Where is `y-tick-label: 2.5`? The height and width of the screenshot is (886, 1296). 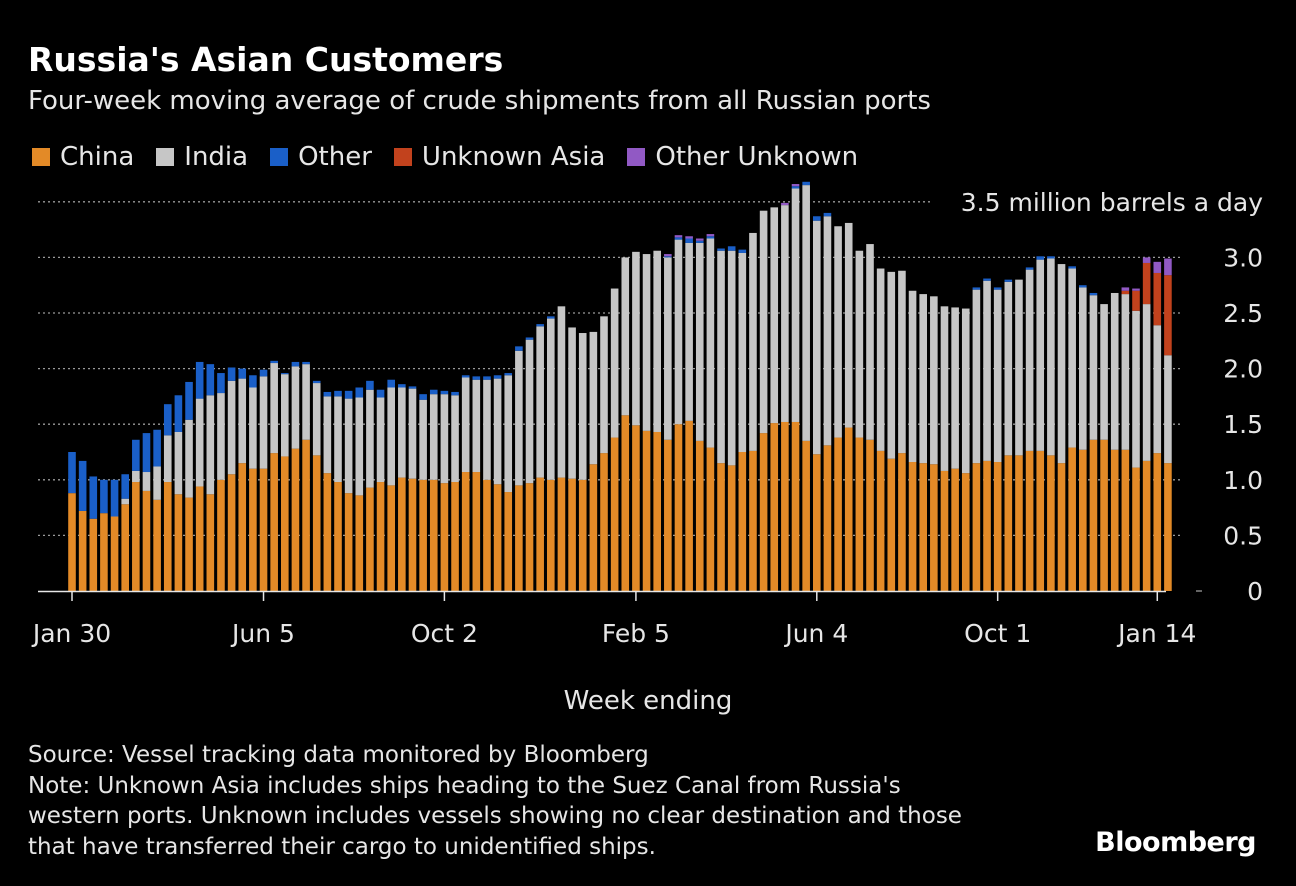
y-tick-label: 2.5 is located at coordinates (1243, 313).